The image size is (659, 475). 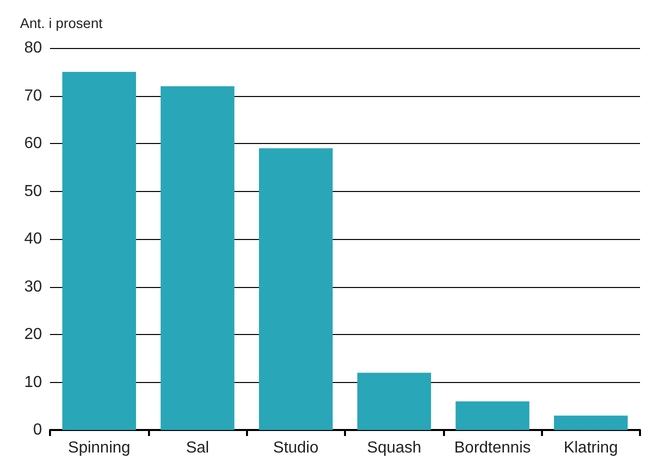 I want to click on y-tick-label: 80, so click(x=33, y=48).